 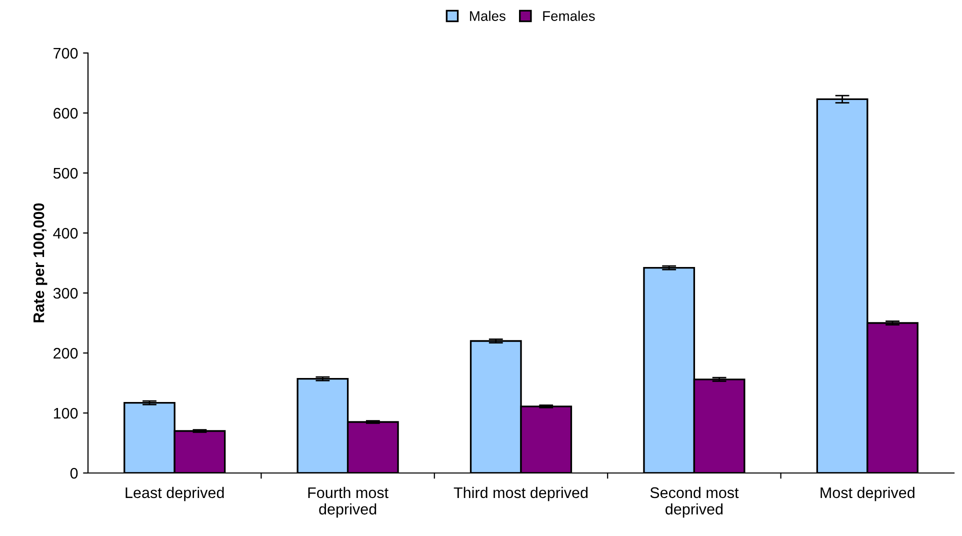 I want to click on x-tick-label: Fourth most deprived, so click(x=348, y=502).